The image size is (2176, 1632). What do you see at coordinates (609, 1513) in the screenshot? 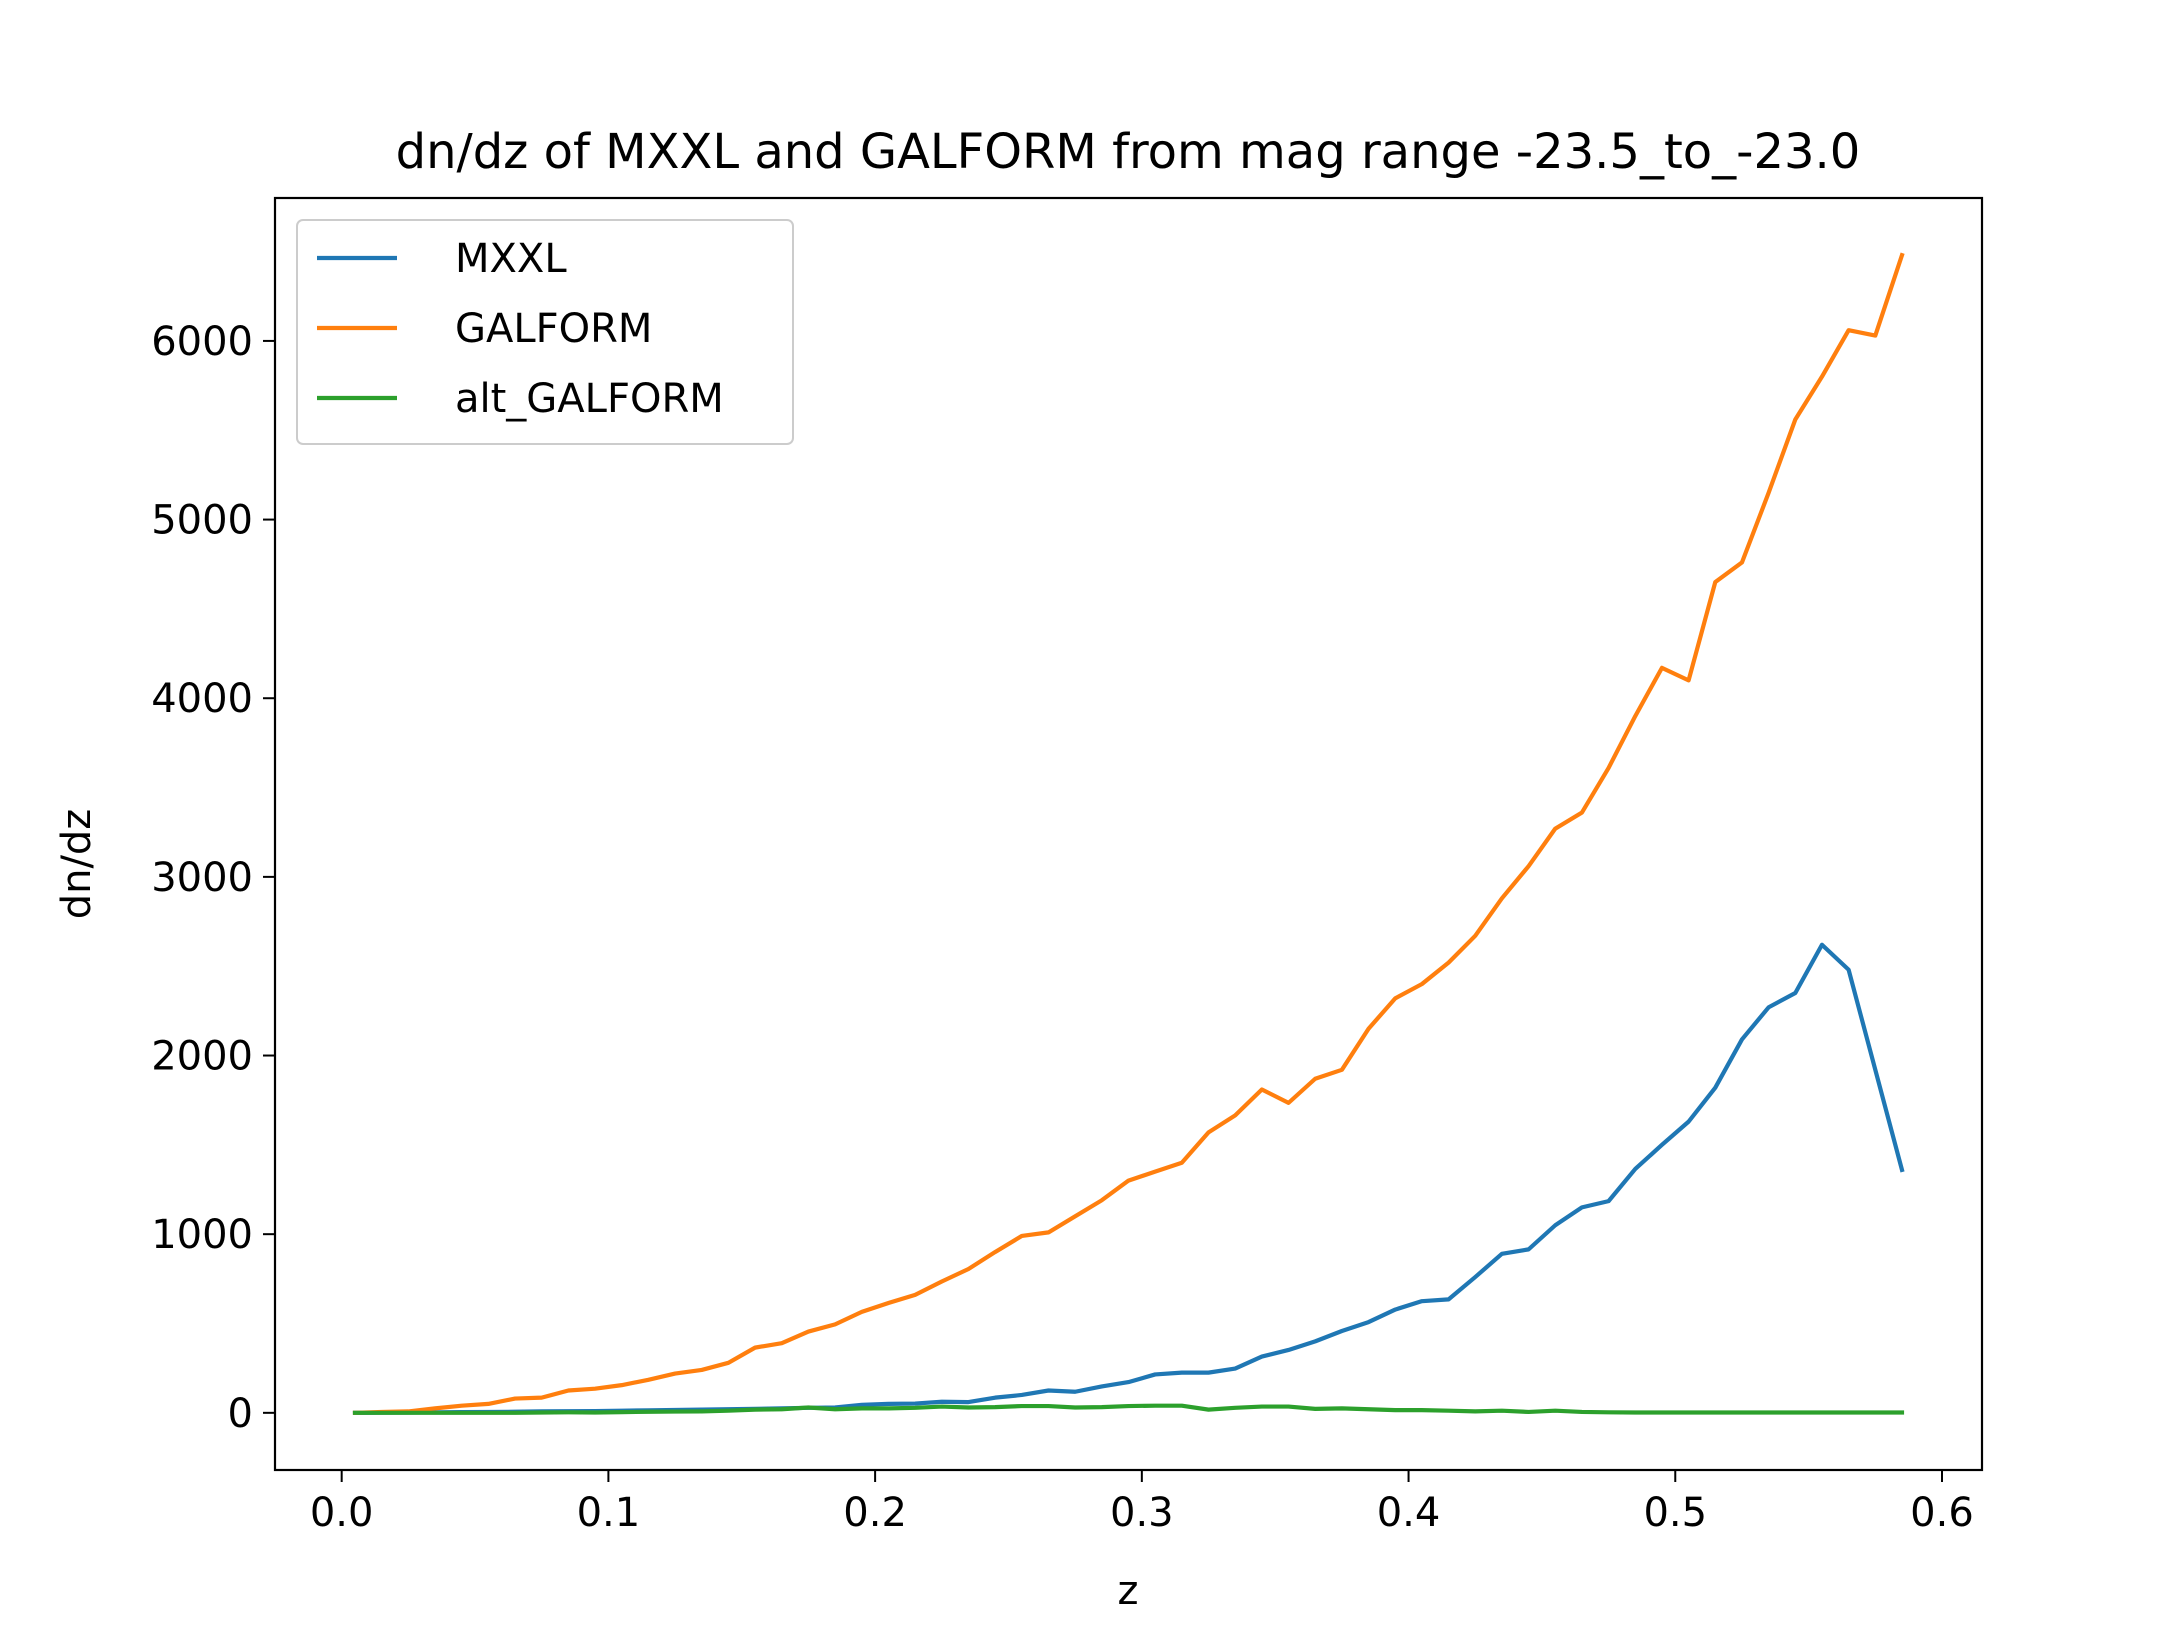
I see `x-tick-label: 0.1` at bounding box center [609, 1513].